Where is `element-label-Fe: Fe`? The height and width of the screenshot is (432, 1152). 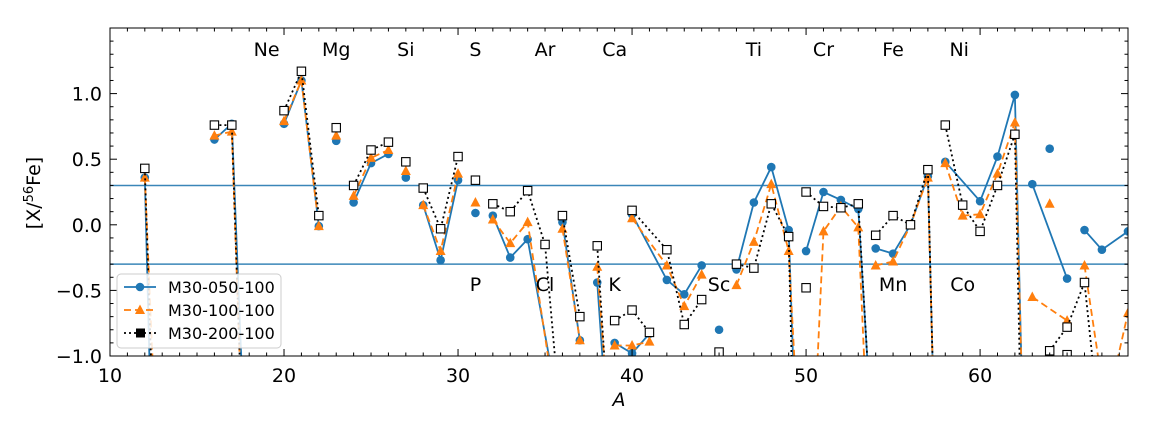
element-label-Fe: Fe is located at coordinates (893, 50).